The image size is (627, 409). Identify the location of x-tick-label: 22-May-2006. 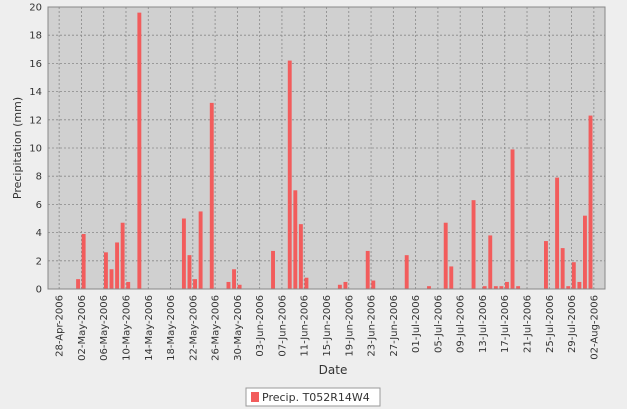
(193, 328).